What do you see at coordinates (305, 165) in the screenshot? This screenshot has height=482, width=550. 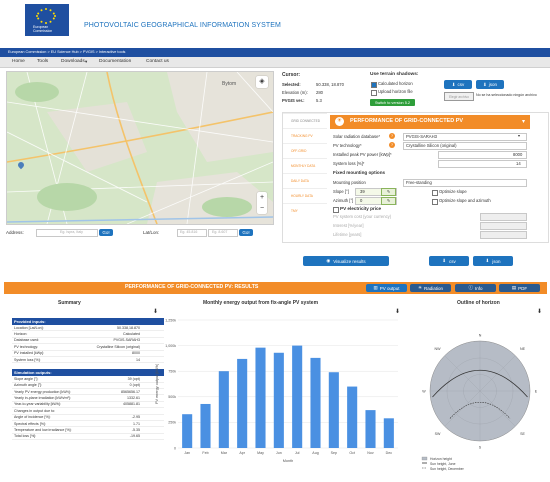 I see `tab-monthly: MONTHLY DATA` at bounding box center [305, 165].